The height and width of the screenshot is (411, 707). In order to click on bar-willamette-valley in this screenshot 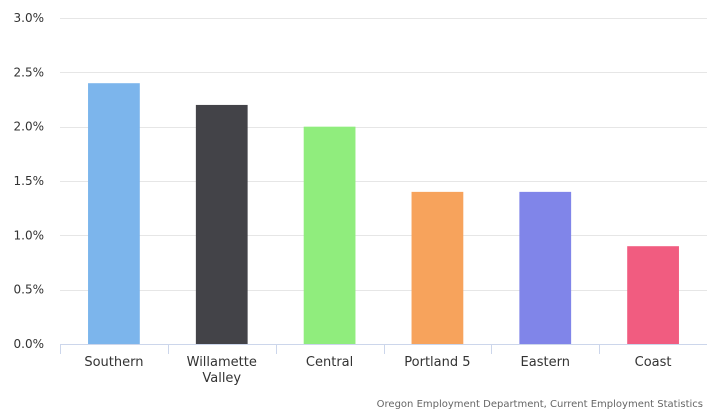, I will do `click(221, 224)`.